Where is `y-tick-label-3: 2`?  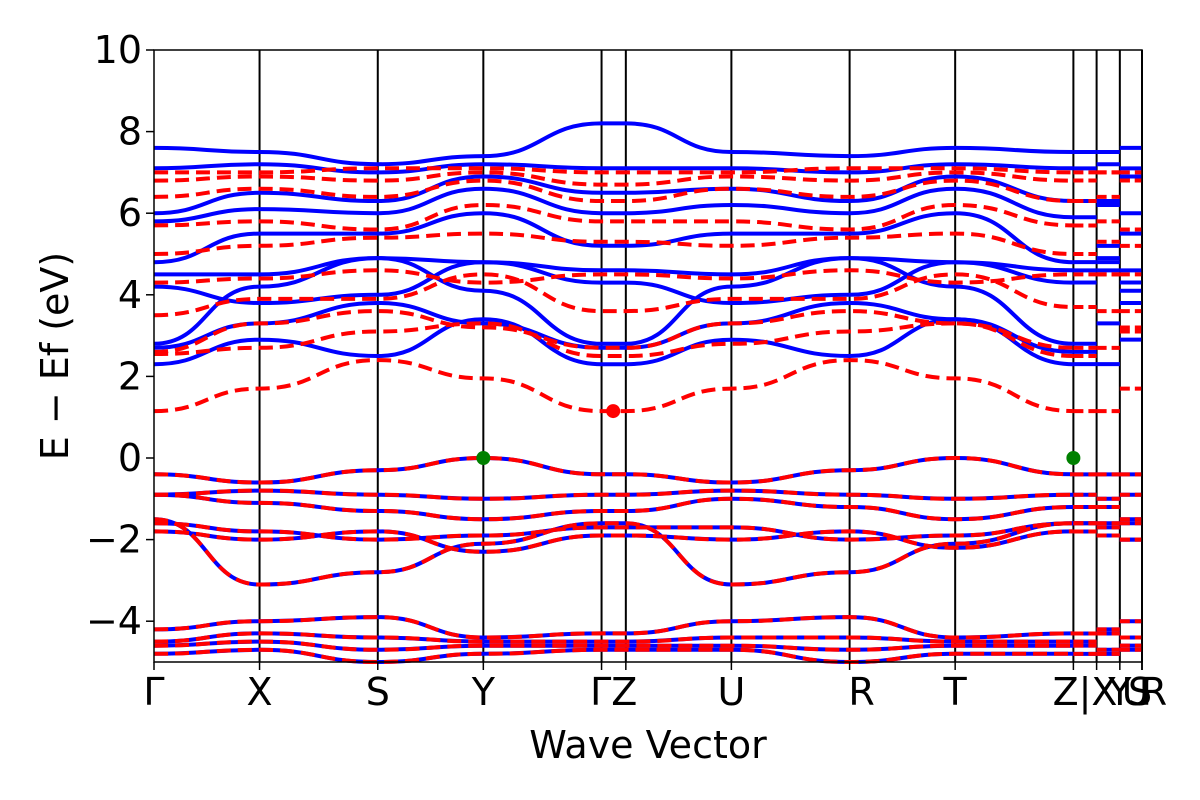
y-tick-label-3: 2 is located at coordinates (130, 376).